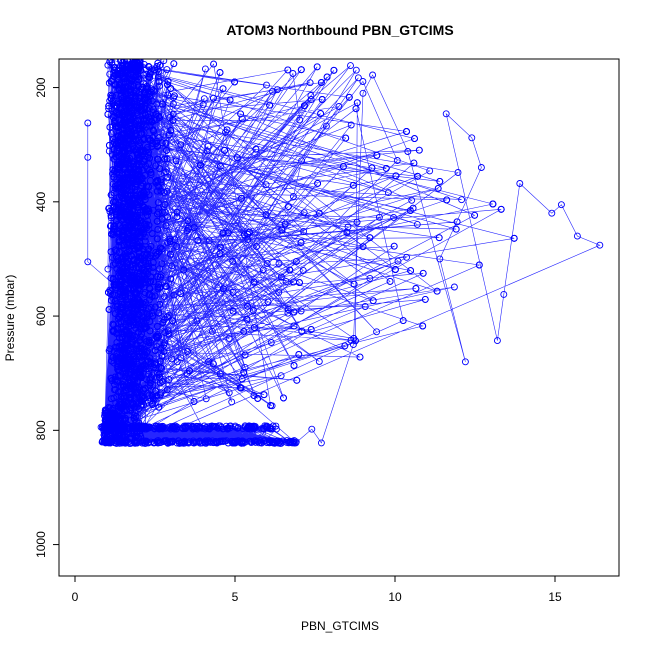 This screenshot has height=650, width=650. Describe the element at coordinates (395, 597) in the screenshot. I see `x-tick-label: 10` at that location.